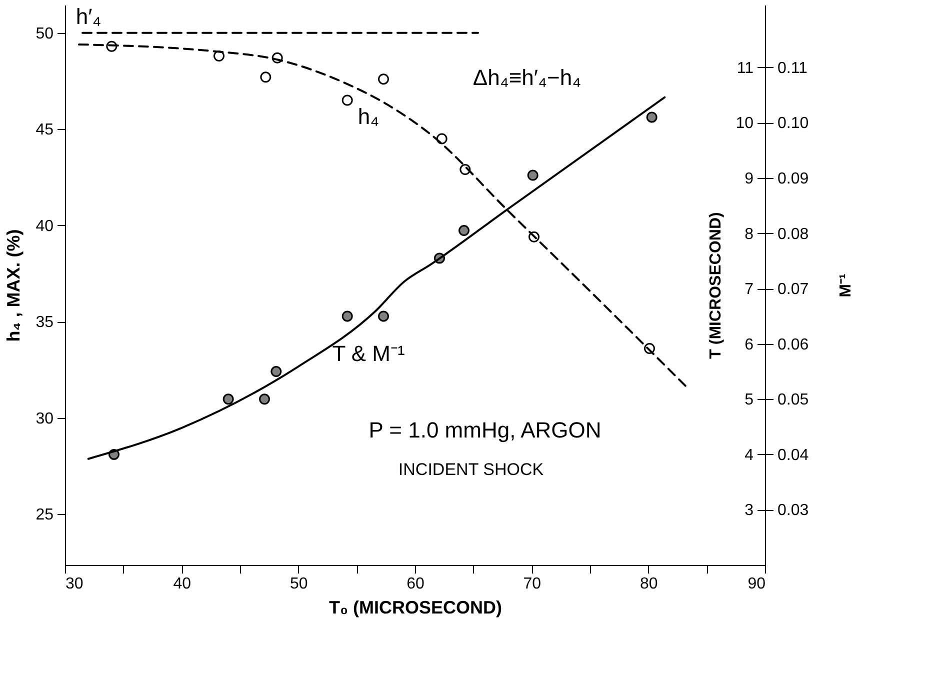 The height and width of the screenshot is (694, 948). What do you see at coordinates (45, 130) in the screenshot?
I see `y-tick-label: 45` at bounding box center [45, 130].